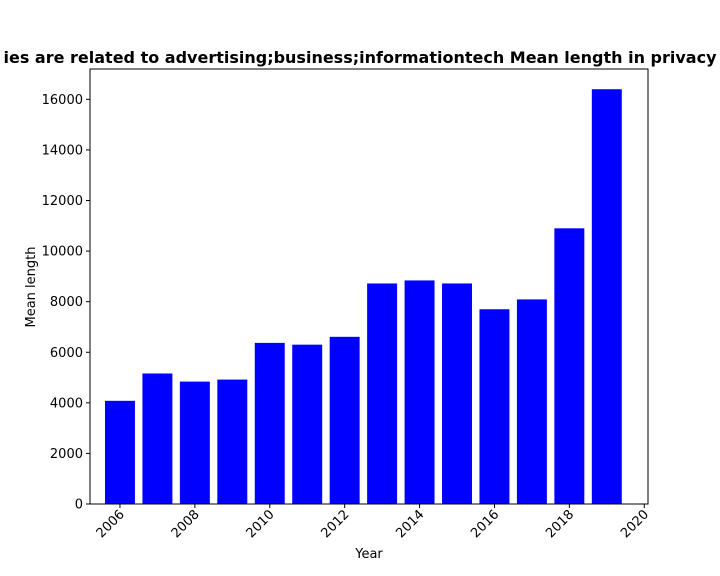  I want to click on y-axis-ticks: 0 2000 4000 6000 8000 10000 12000 14000 16000, so click(66, 303).